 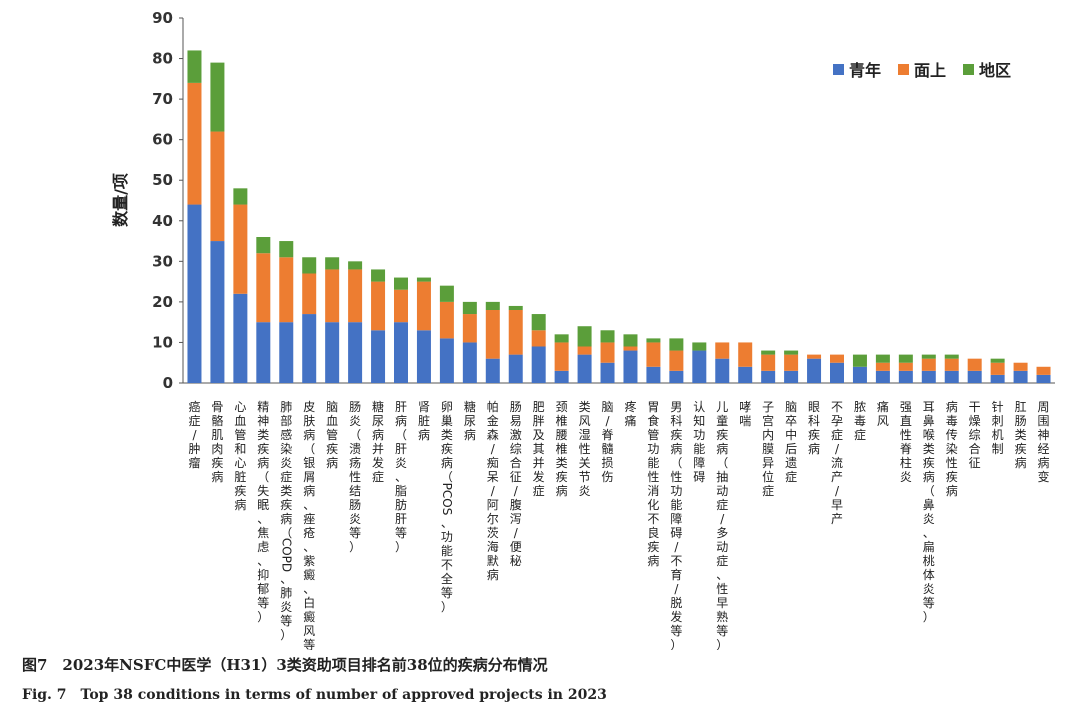 What do you see at coordinates (217, 442) in the screenshot?
I see `category-label: 骨骼肌肉疾病` at bounding box center [217, 442].